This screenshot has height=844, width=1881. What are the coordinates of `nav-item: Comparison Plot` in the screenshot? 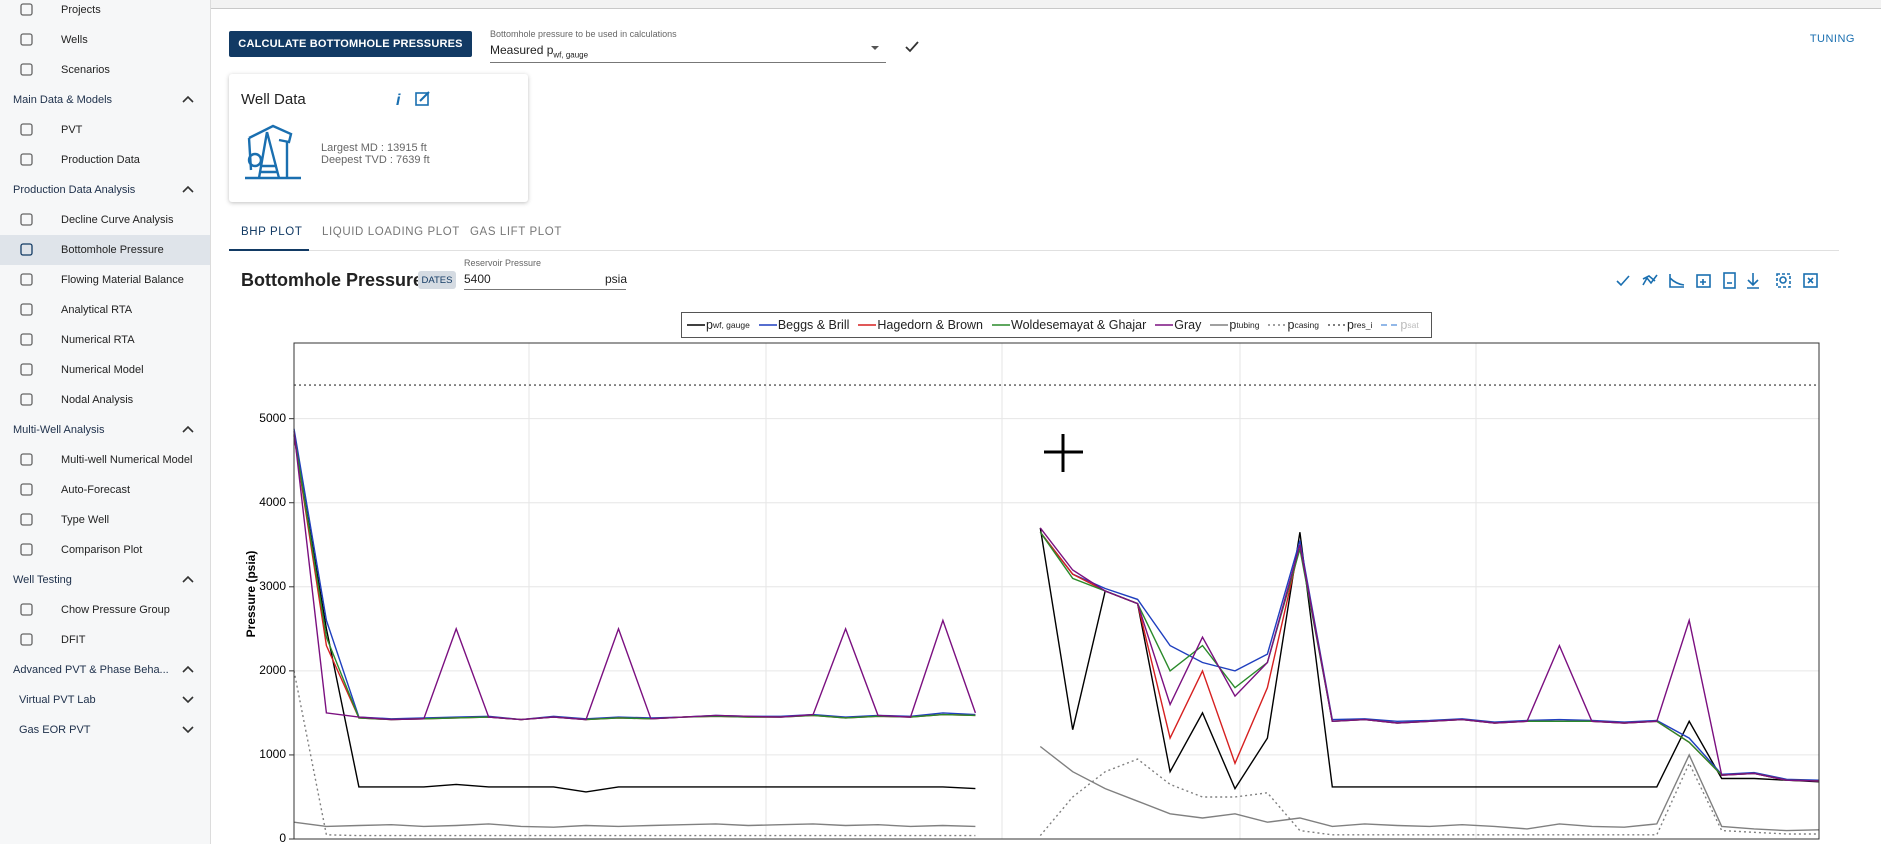 It's located at (105, 550).